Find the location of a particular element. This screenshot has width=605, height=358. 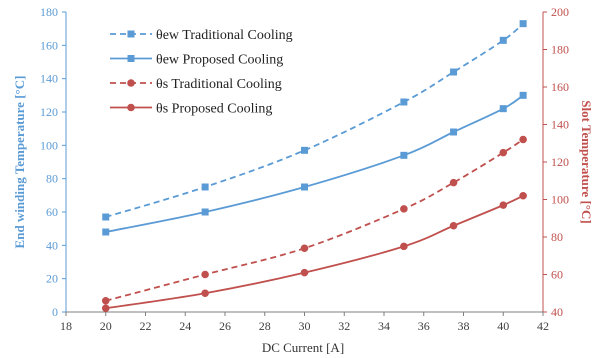

legend-item-2: θs Traditional Cooling is located at coordinates (196, 84).